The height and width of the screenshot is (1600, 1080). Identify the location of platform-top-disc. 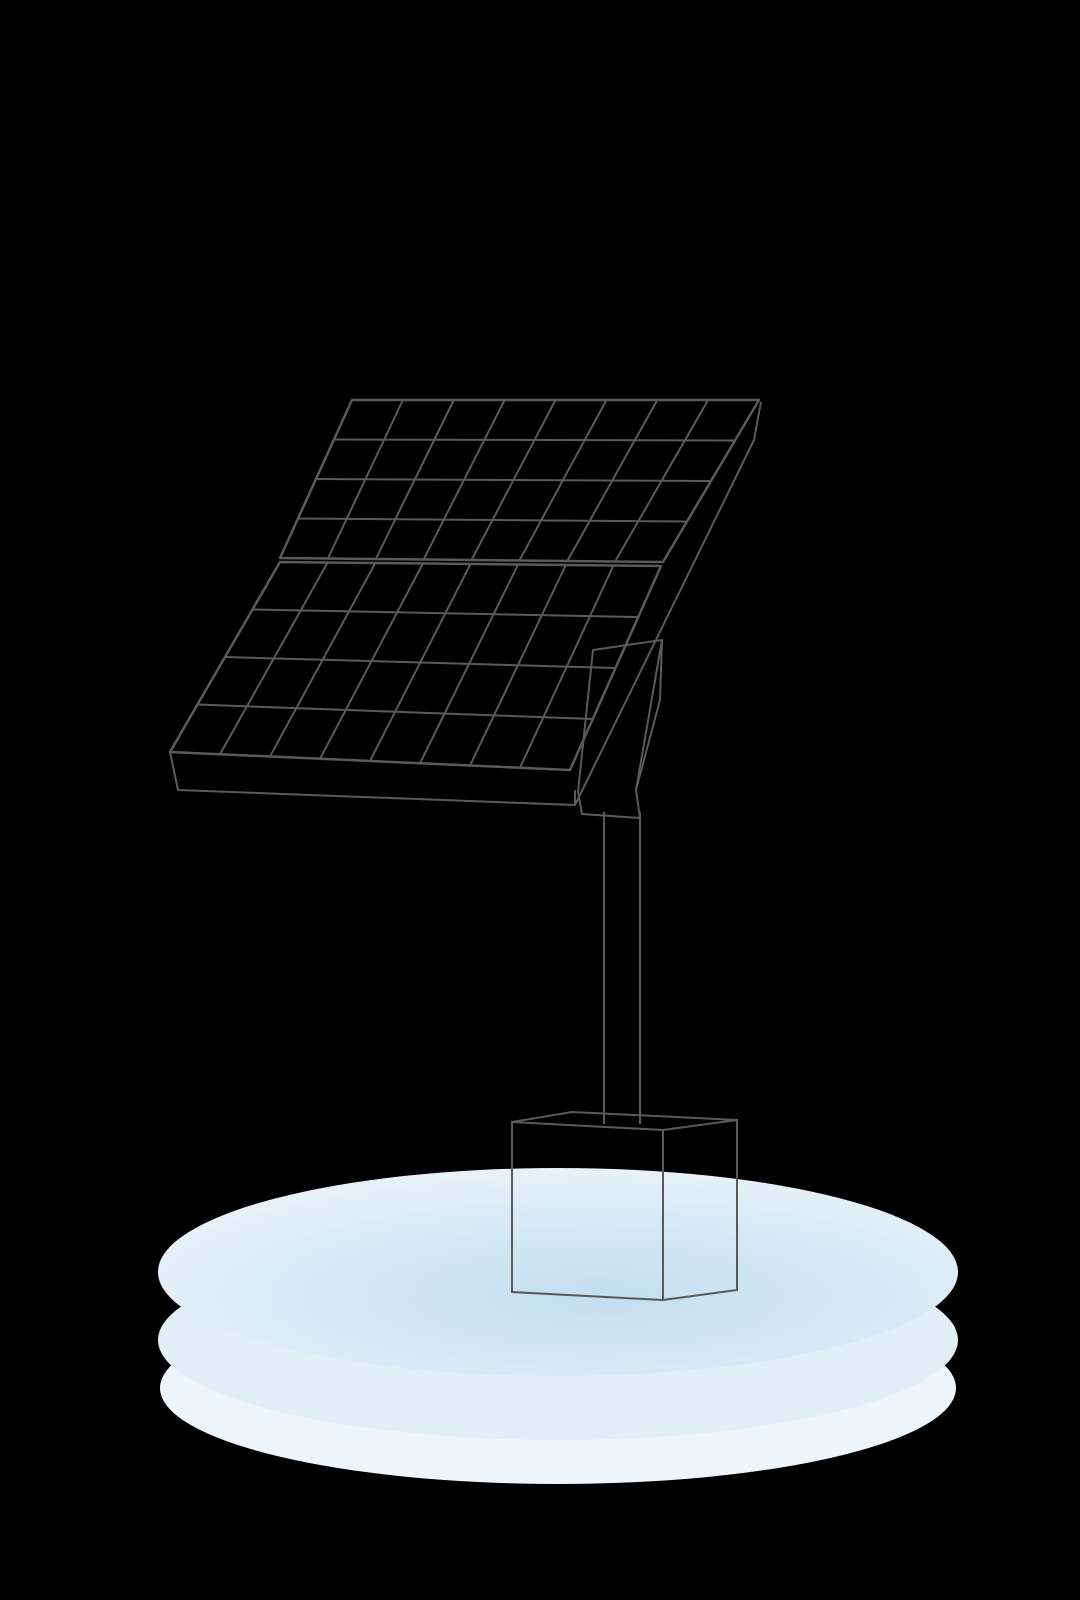
(558, 1272).